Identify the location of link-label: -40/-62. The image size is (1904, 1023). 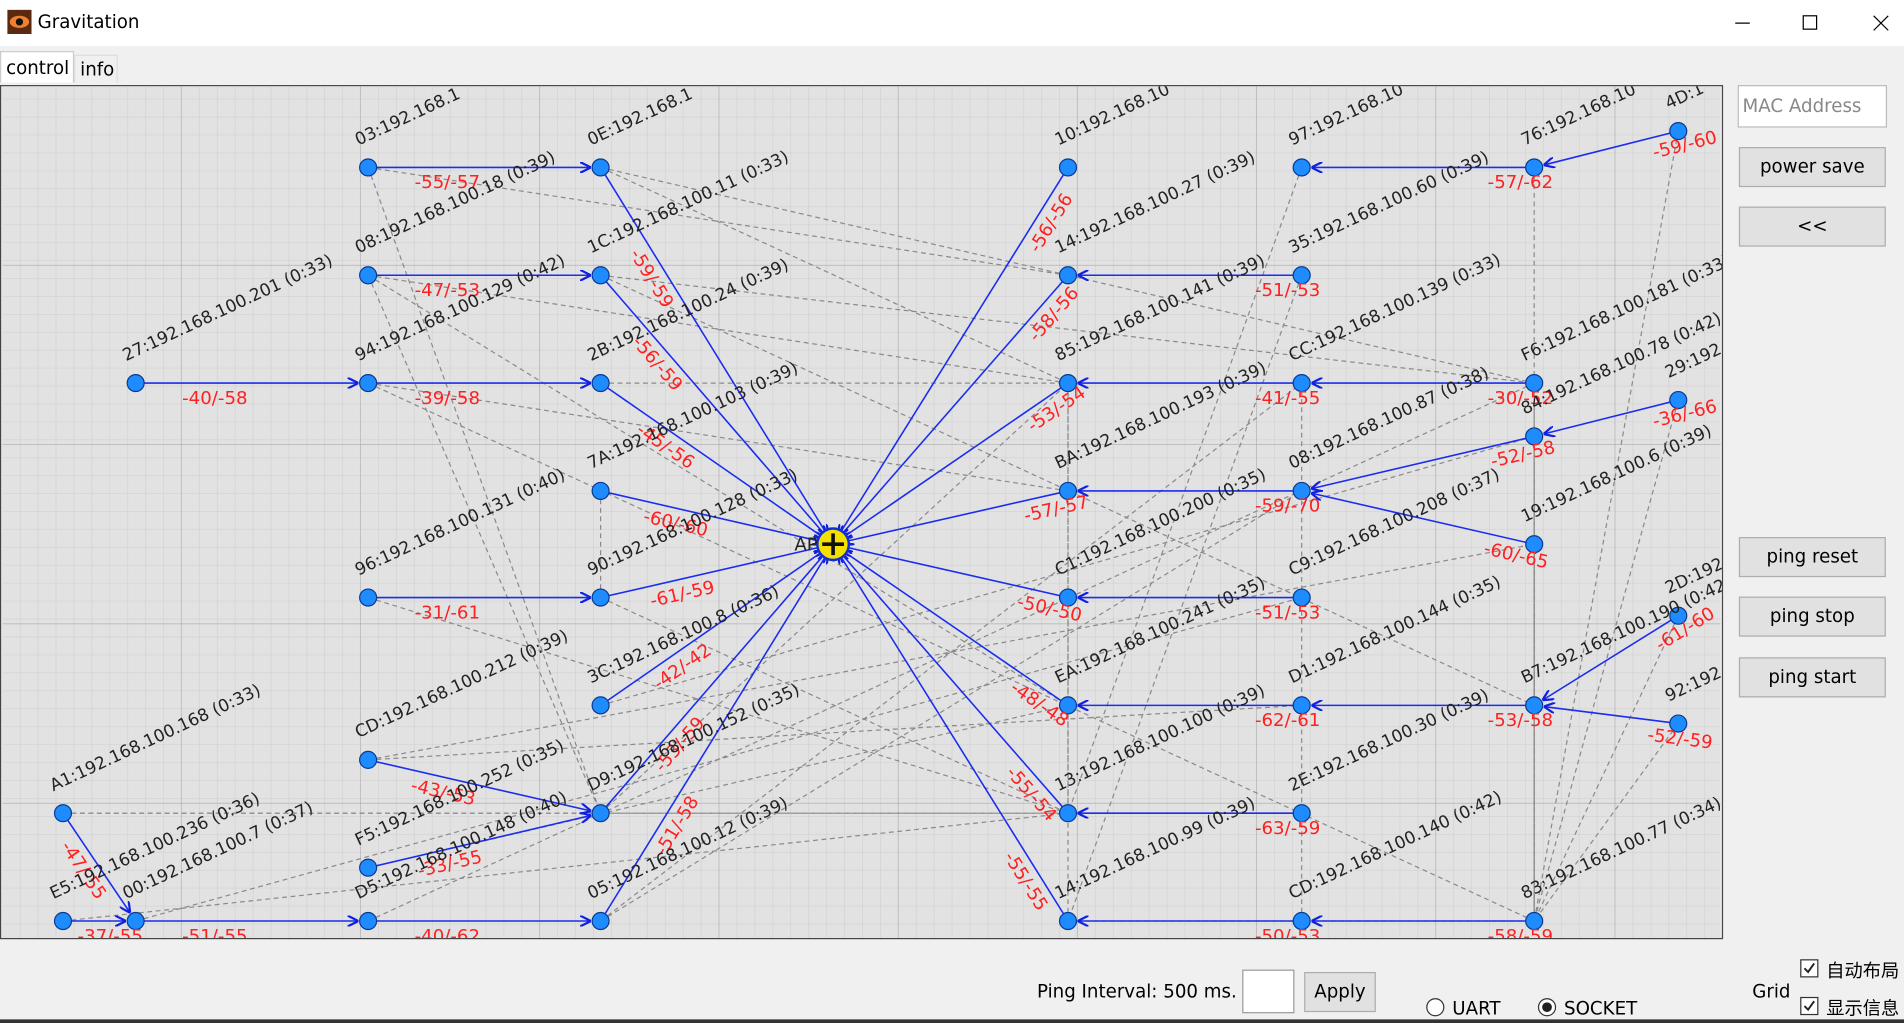
(447, 932).